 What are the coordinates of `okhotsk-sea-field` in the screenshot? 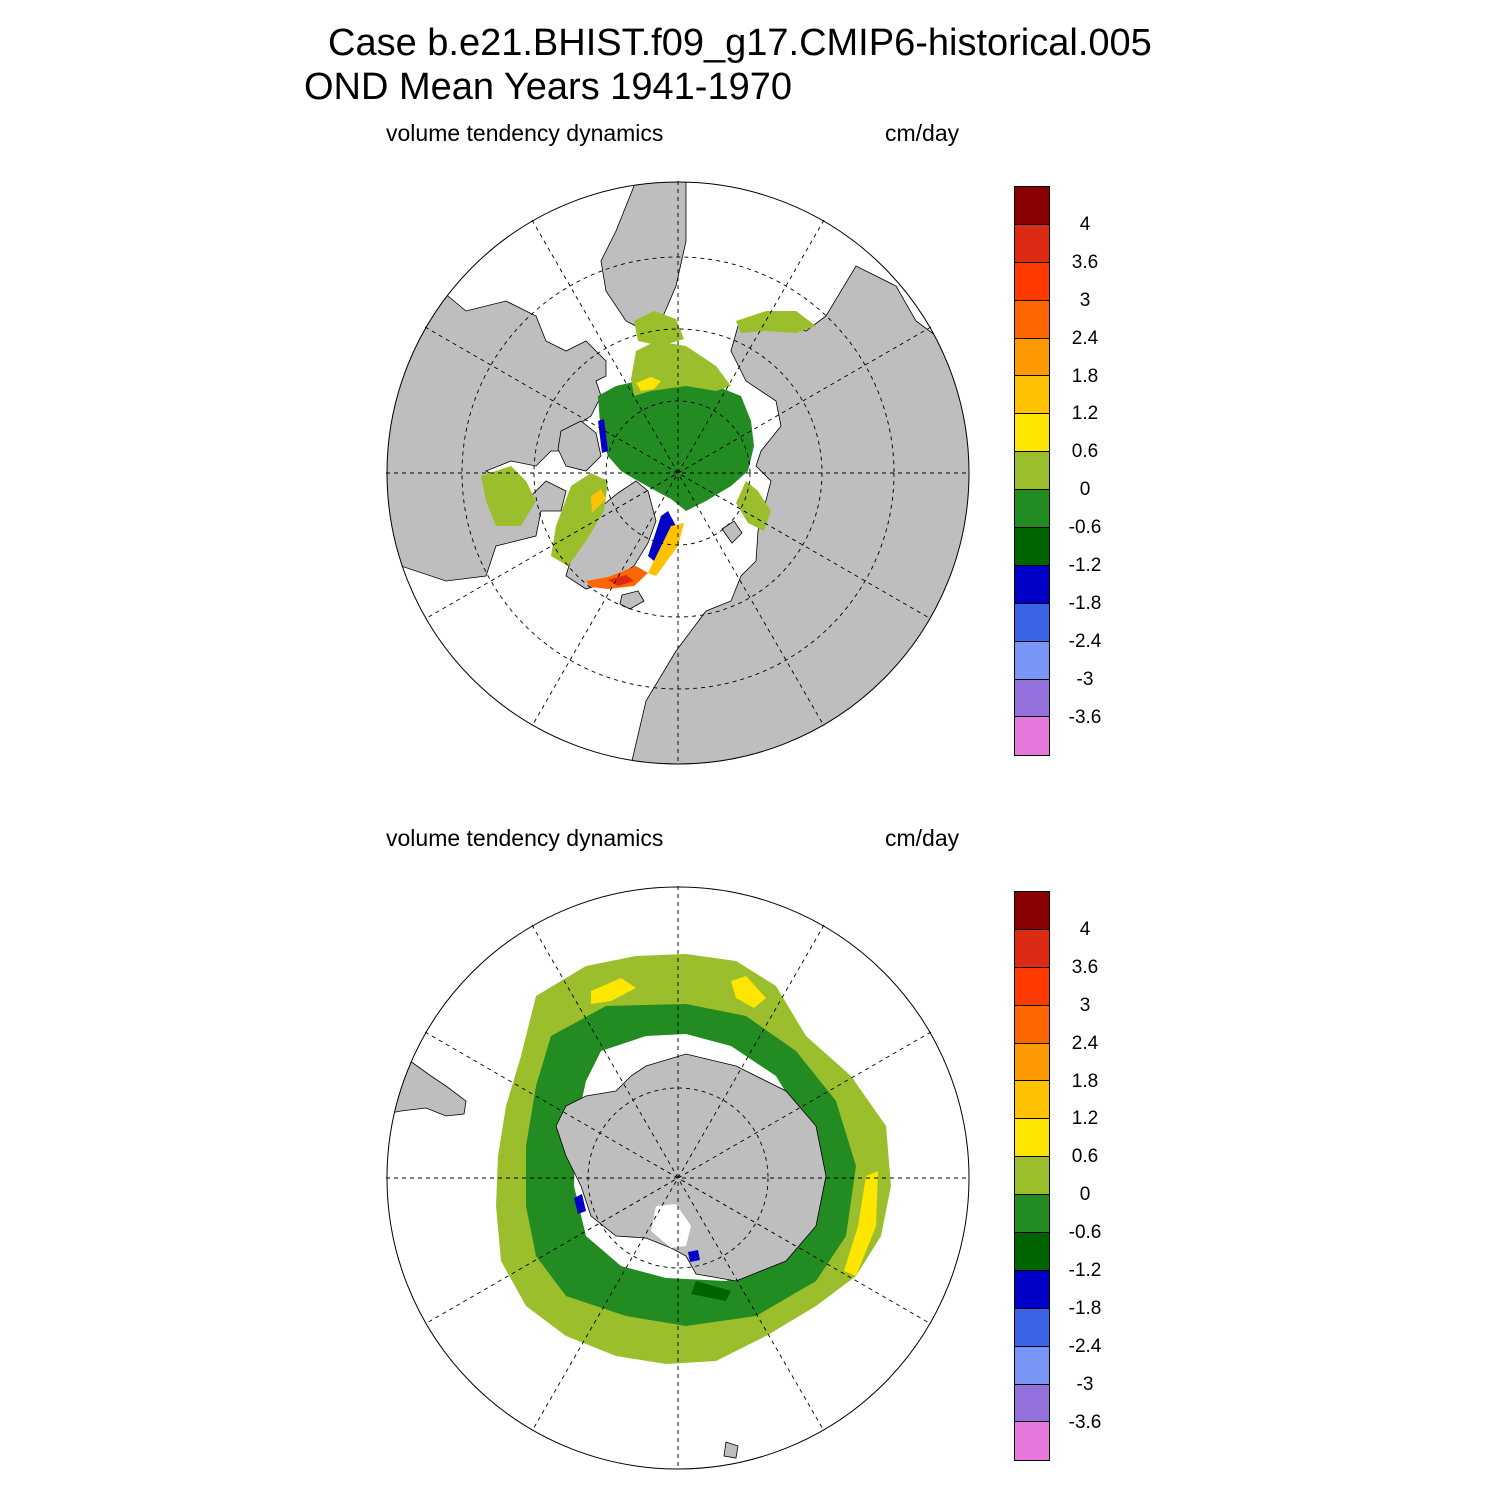 It's located at (776, 322).